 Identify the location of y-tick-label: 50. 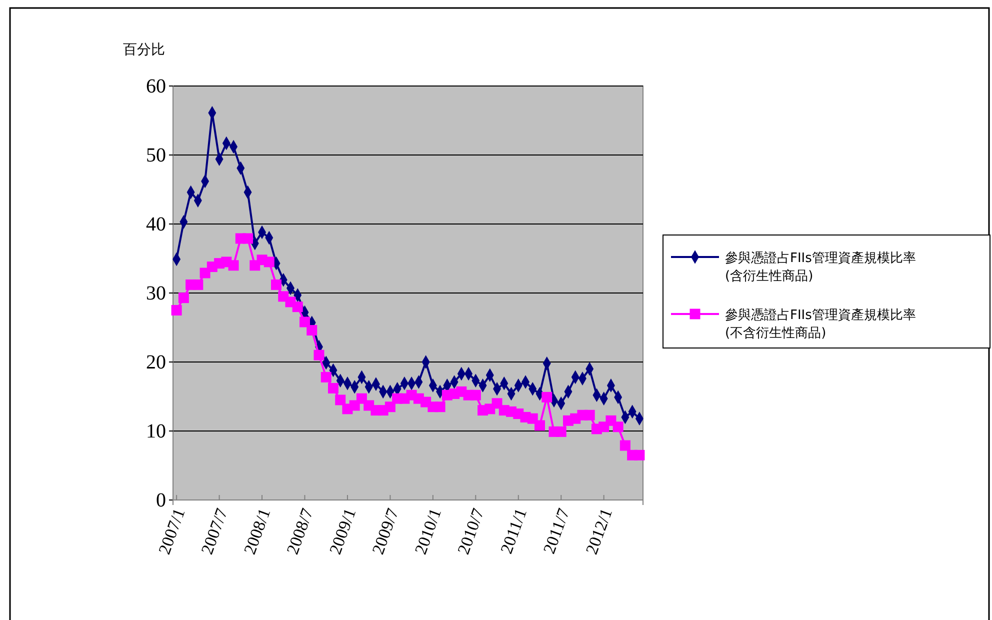
(156, 155).